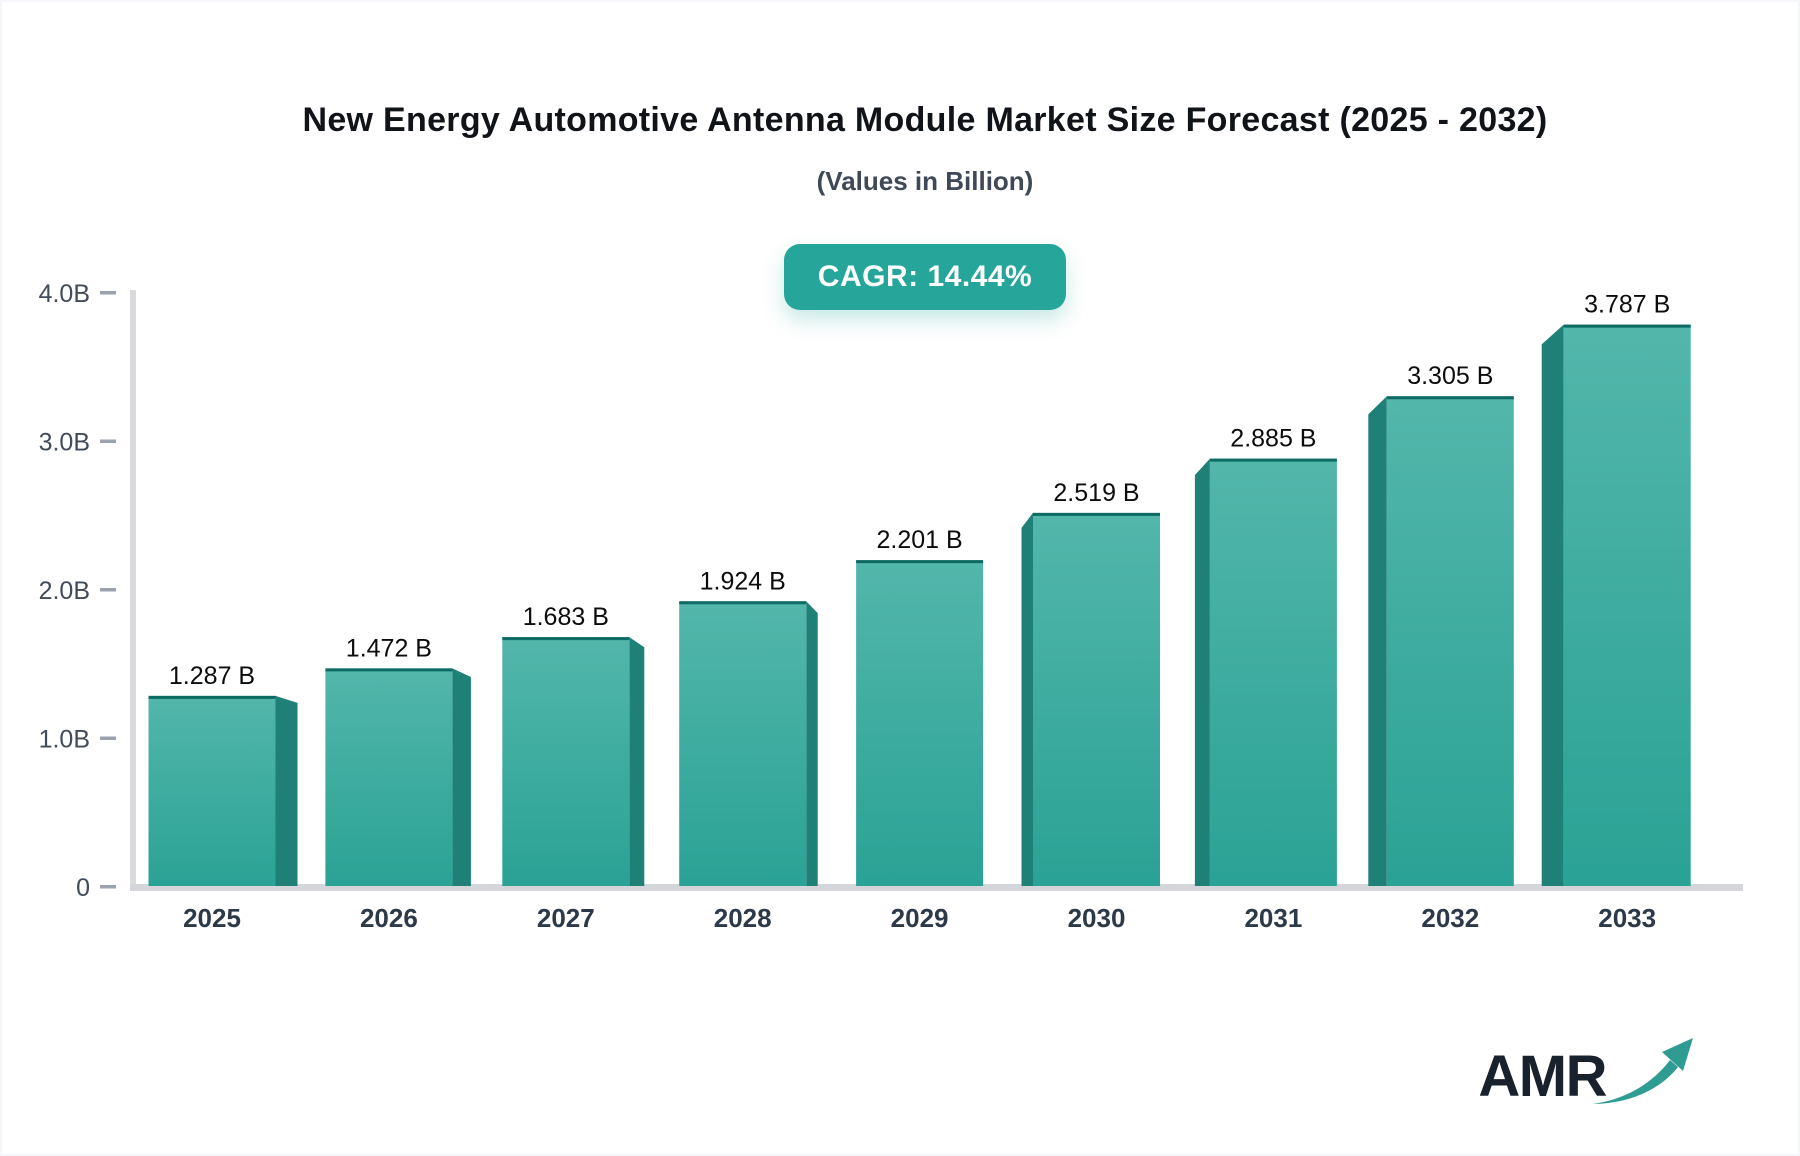 The image size is (1800, 1156). Describe the element at coordinates (920, 918) in the screenshot. I see `x-tick-label: 2029` at that location.